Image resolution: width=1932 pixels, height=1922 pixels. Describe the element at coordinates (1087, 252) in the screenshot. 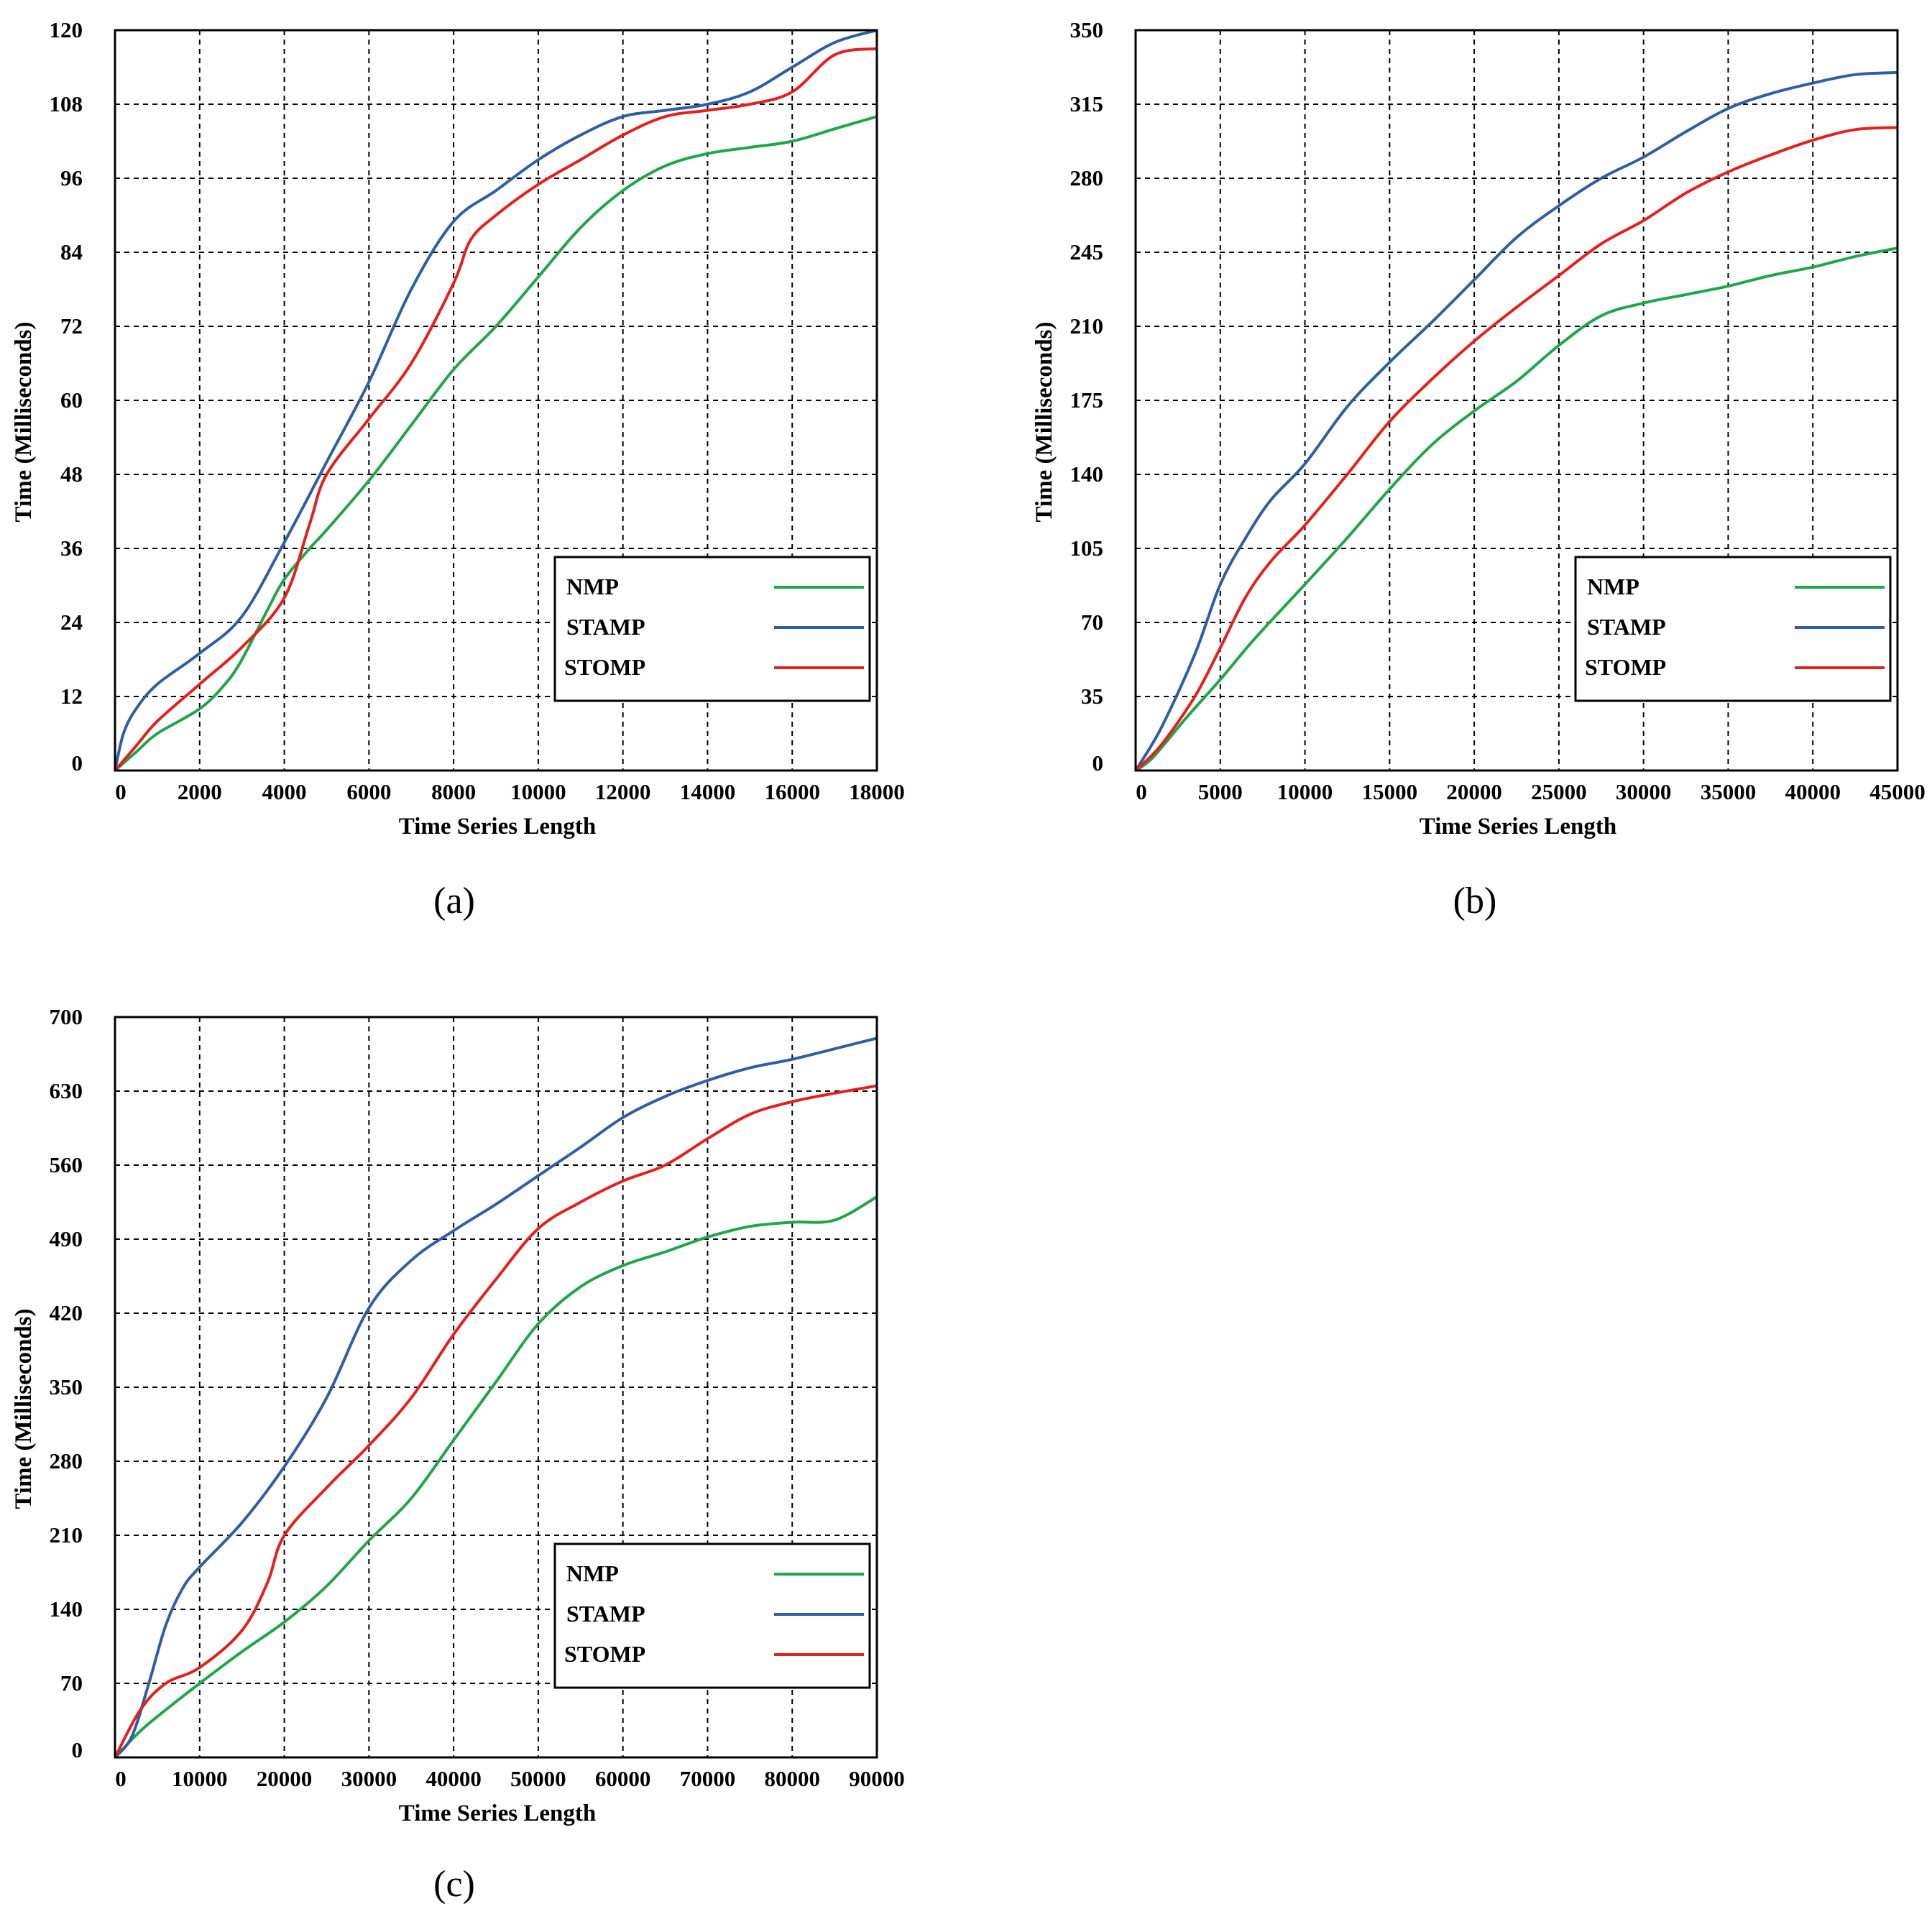

I see `y-tick-label: 245` at that location.